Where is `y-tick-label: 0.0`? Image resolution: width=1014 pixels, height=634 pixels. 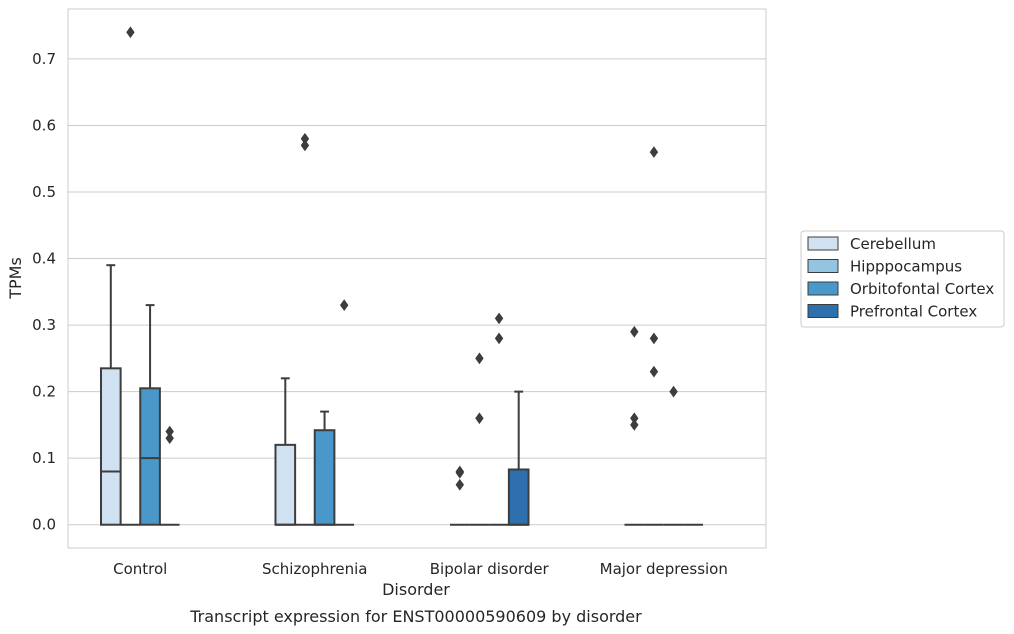 y-tick-label: 0.0 is located at coordinates (44, 525).